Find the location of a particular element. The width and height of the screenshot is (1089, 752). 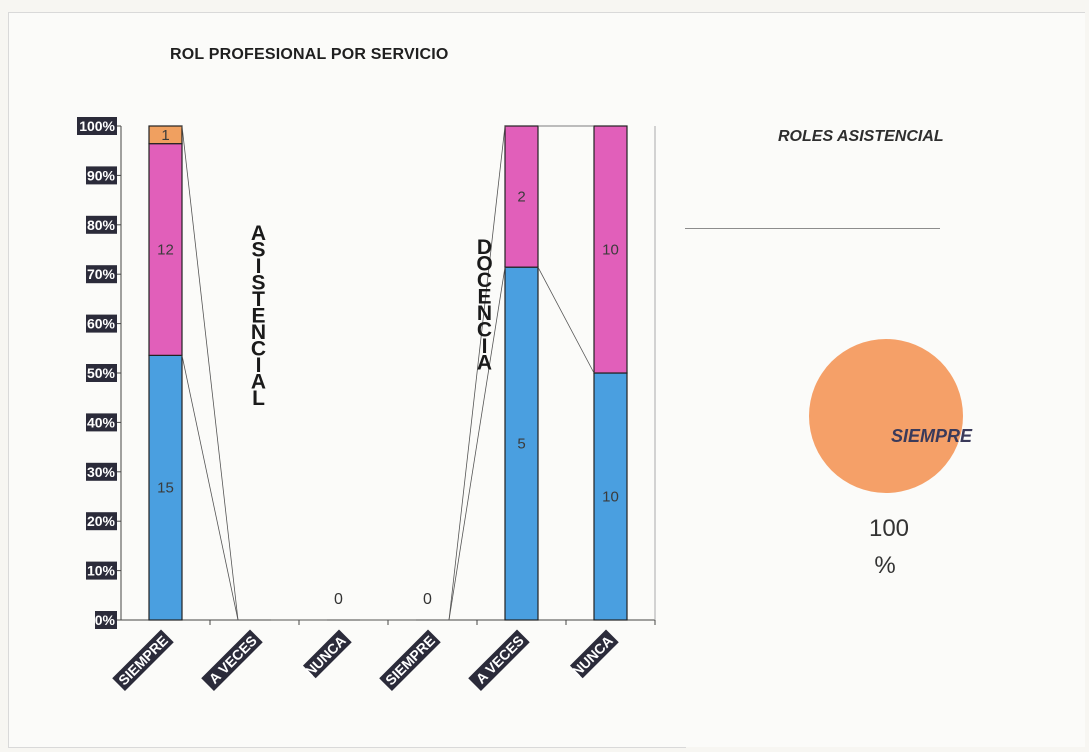

pie-slice is located at coordinates (886, 416).